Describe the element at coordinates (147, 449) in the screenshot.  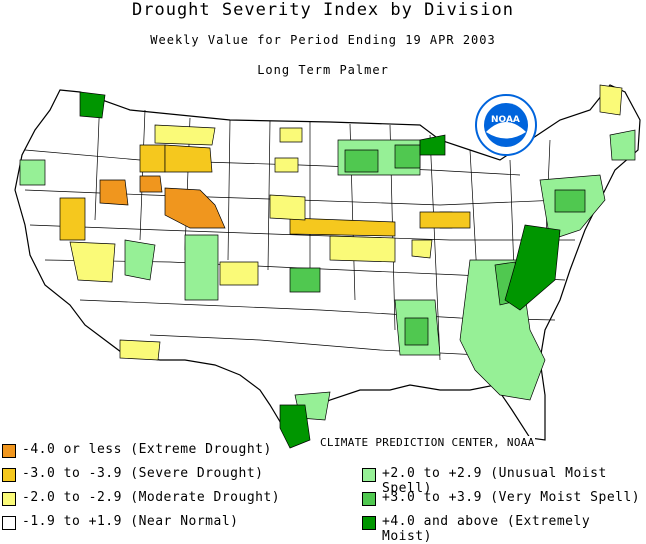
I see `legend-label-extreme-drought: -4.0 or less (Extreme Drought)` at that location.